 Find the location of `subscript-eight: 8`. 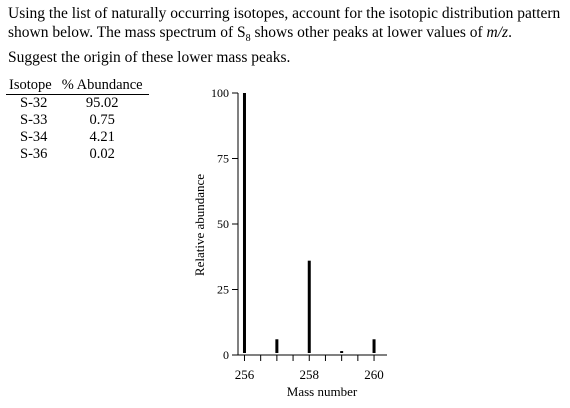

subscript-eight: 8 is located at coordinates (248, 39).